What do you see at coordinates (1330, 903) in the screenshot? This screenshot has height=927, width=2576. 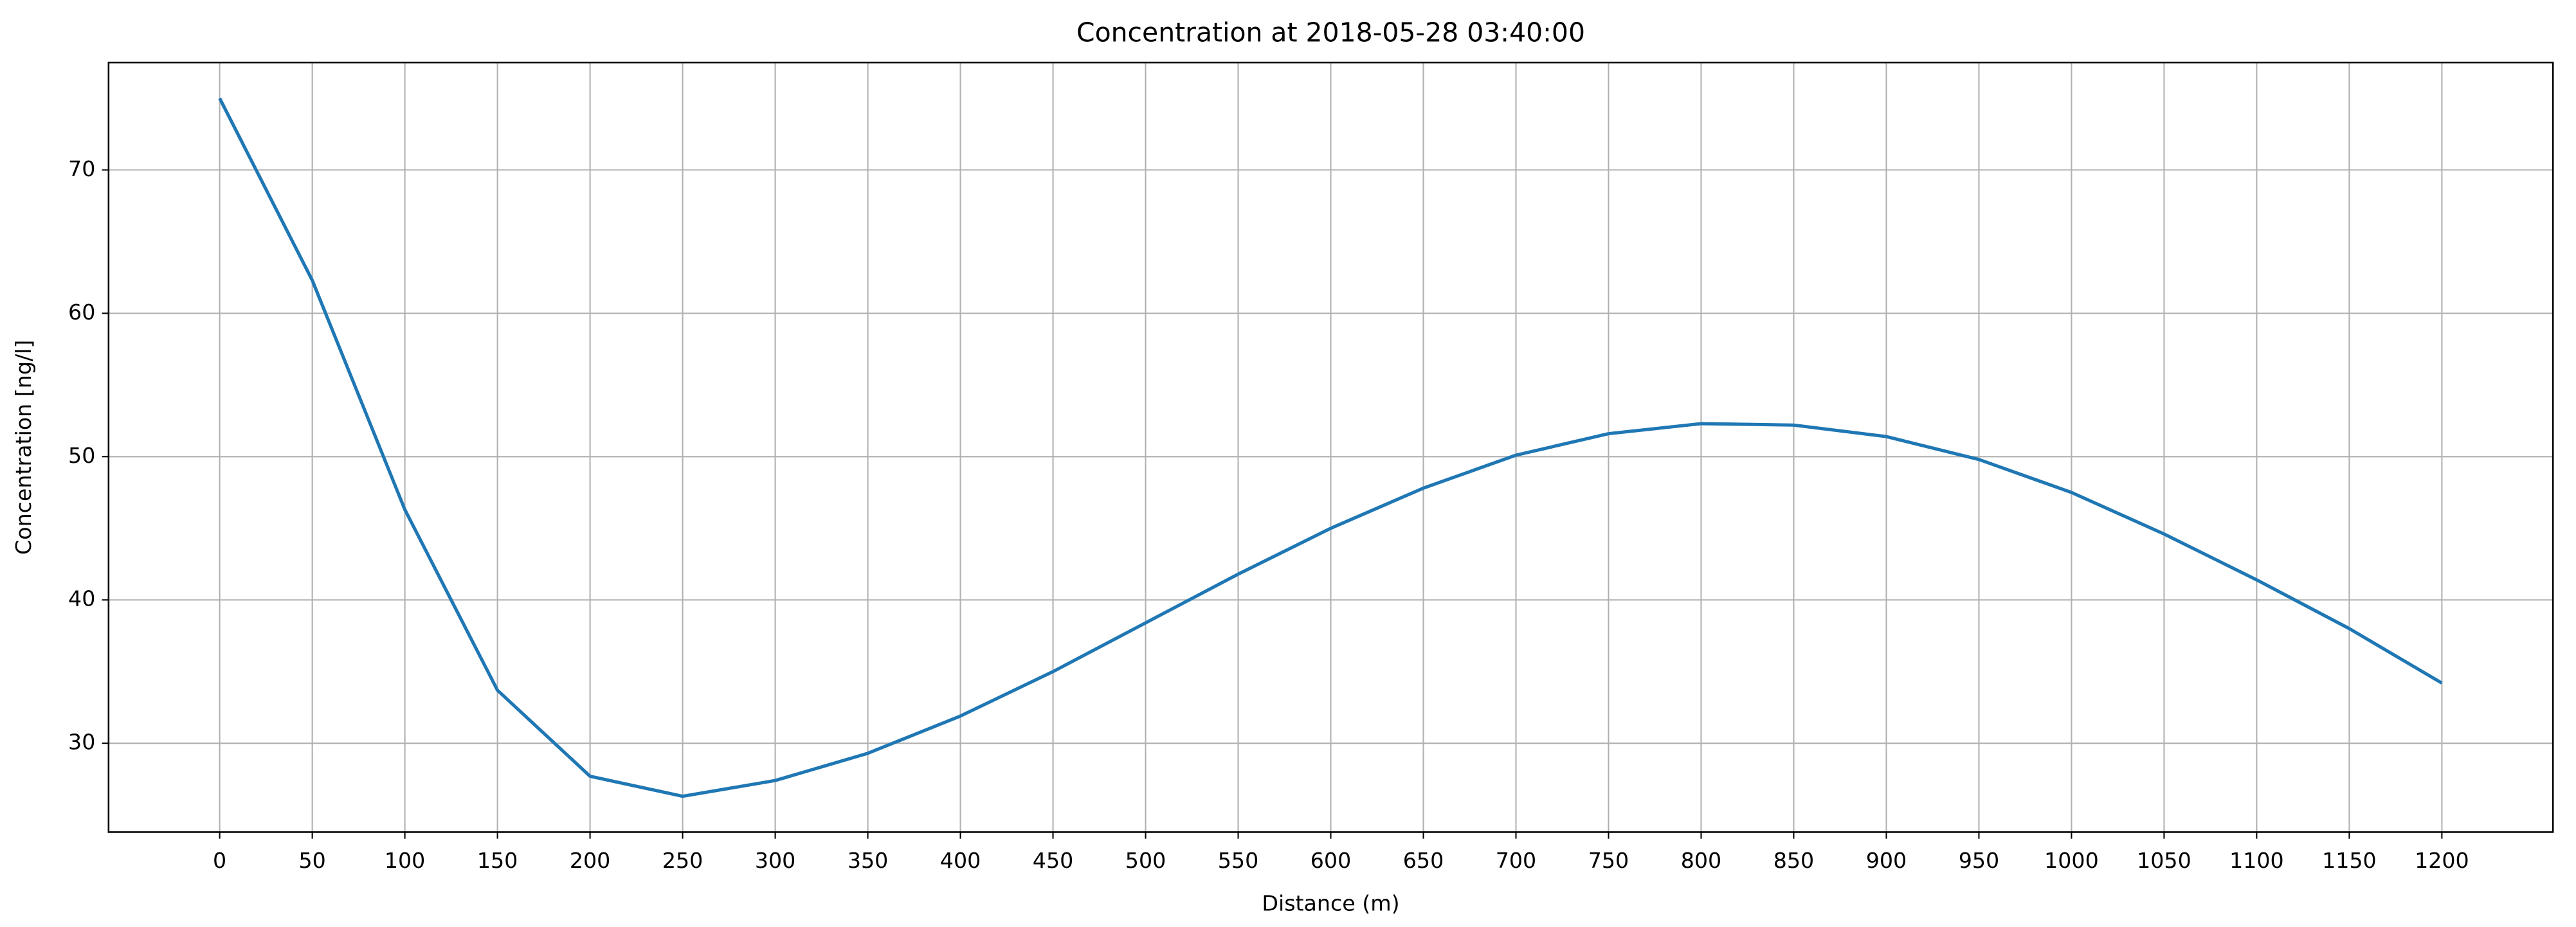 I see `x-axis-label: Distance (m)` at bounding box center [1330, 903].